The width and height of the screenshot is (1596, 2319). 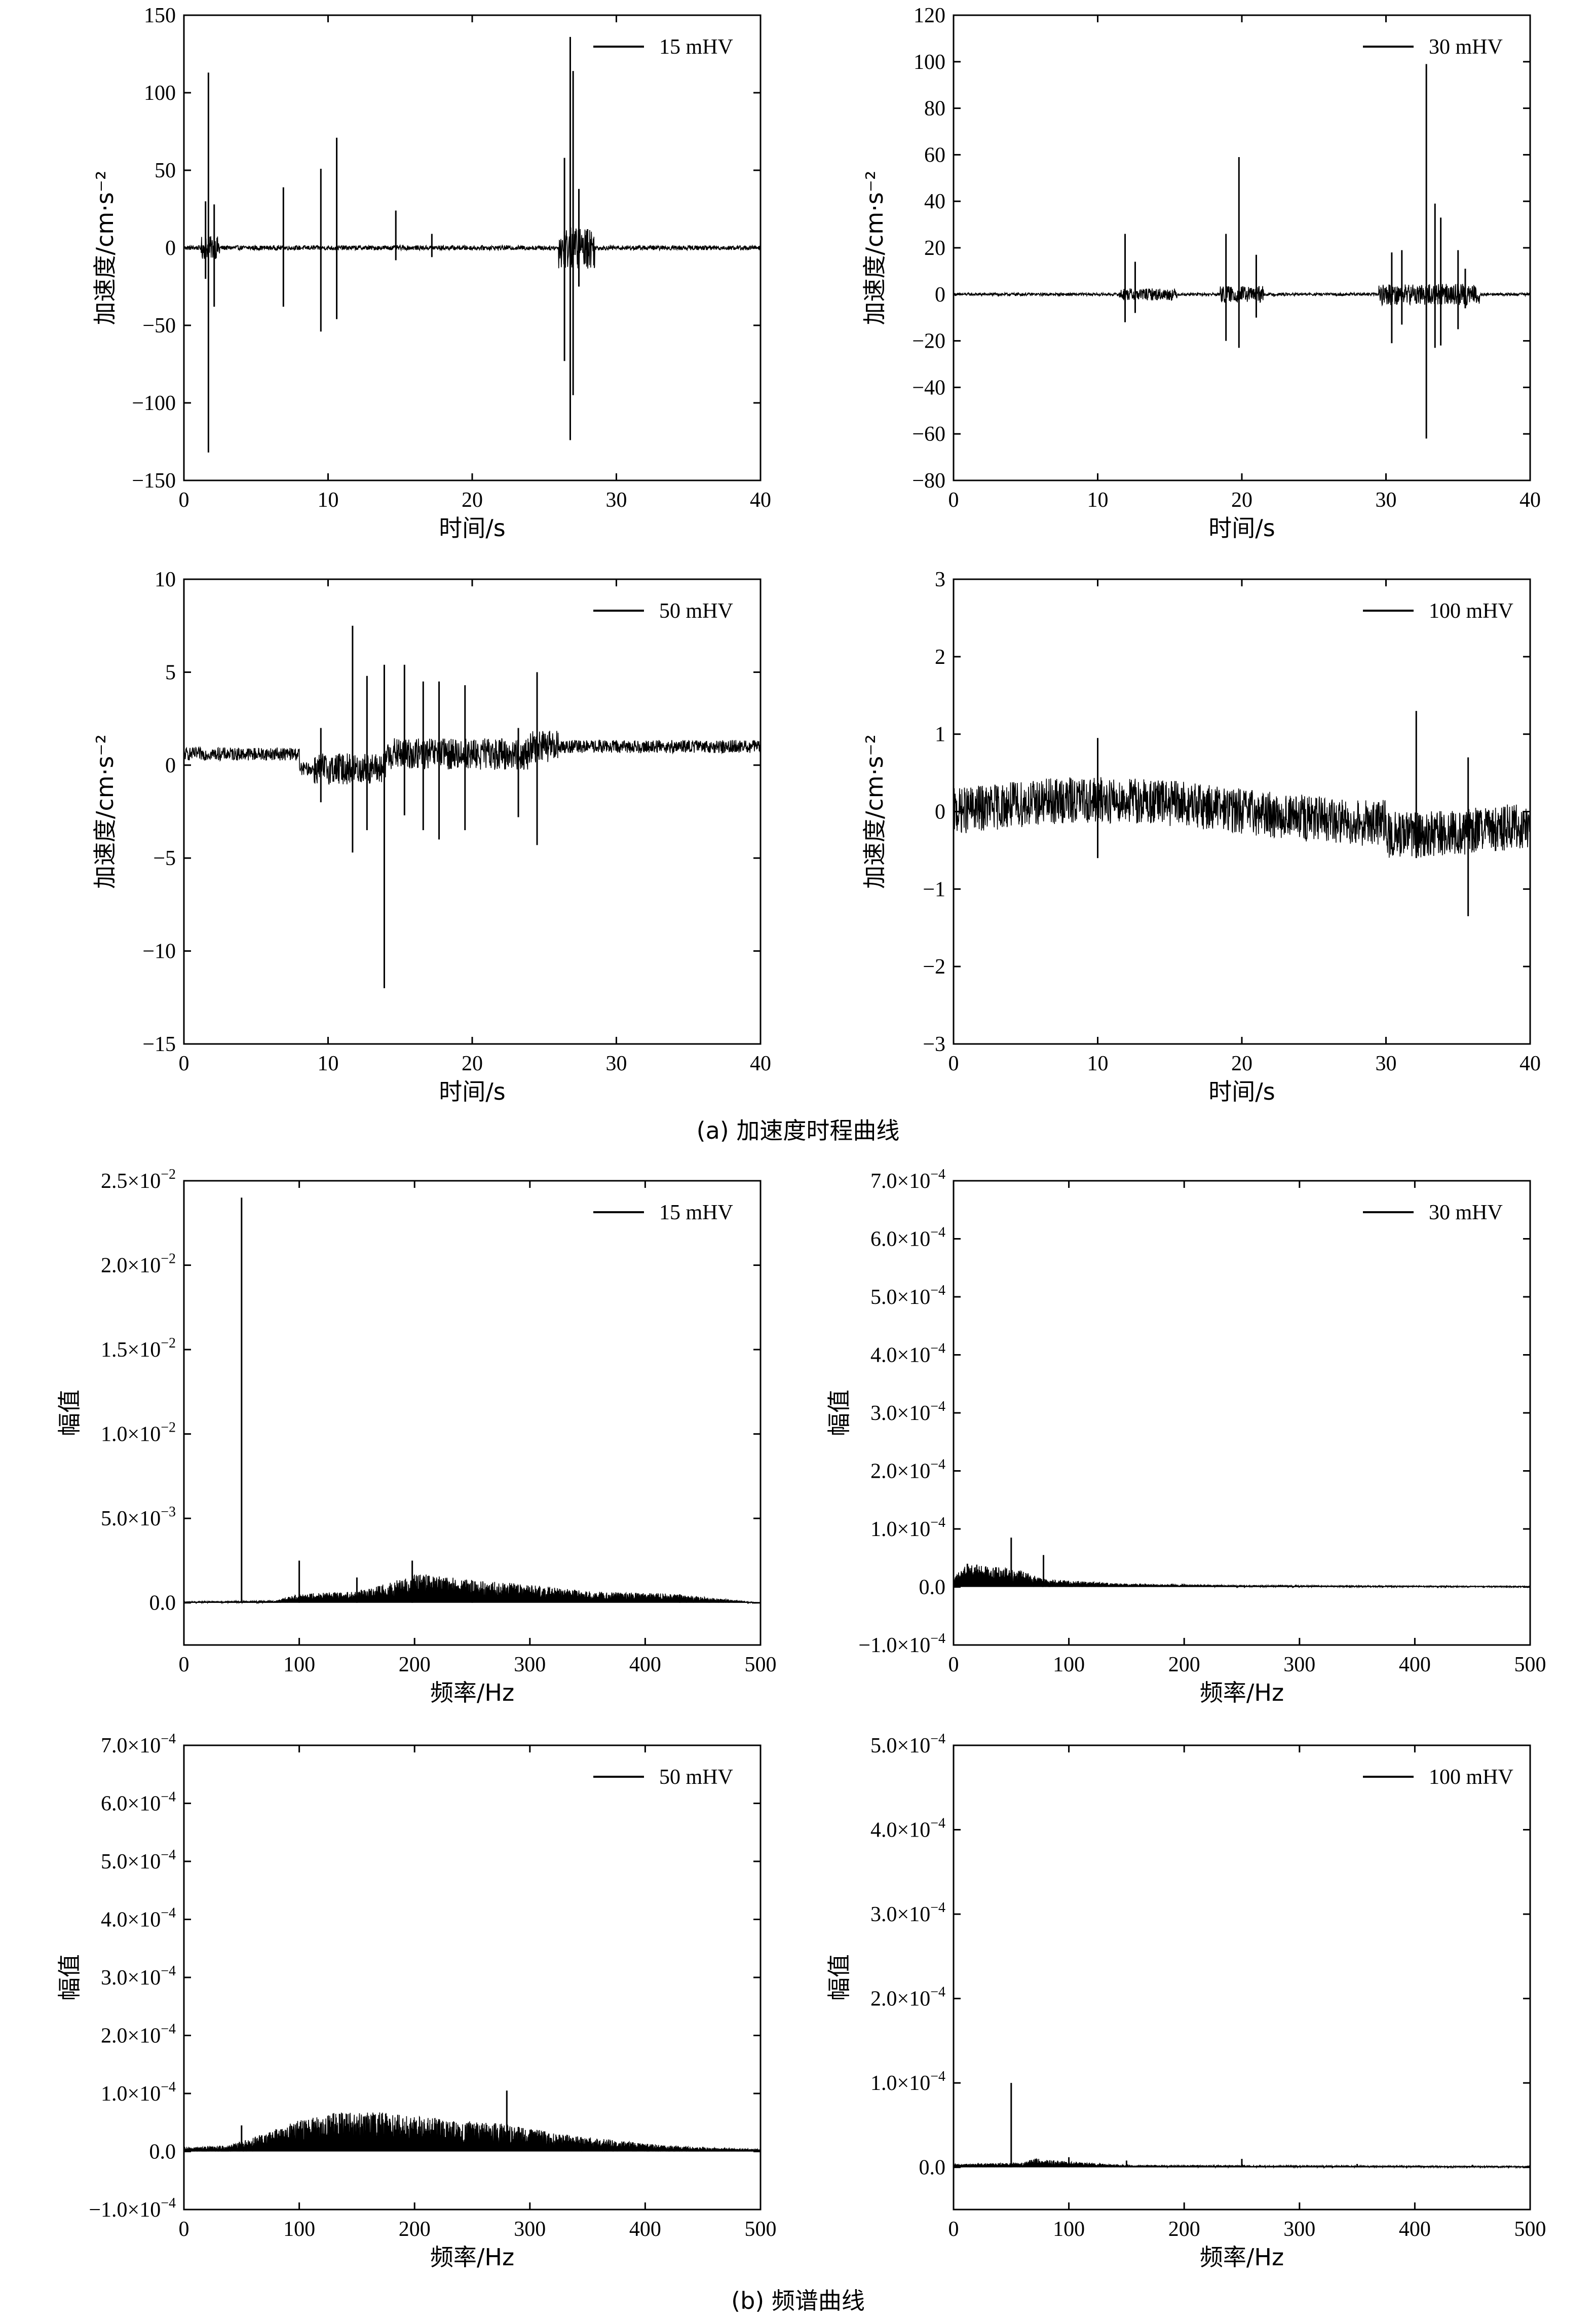 I want to click on y-tick-label: −2, so click(x=934, y=967).